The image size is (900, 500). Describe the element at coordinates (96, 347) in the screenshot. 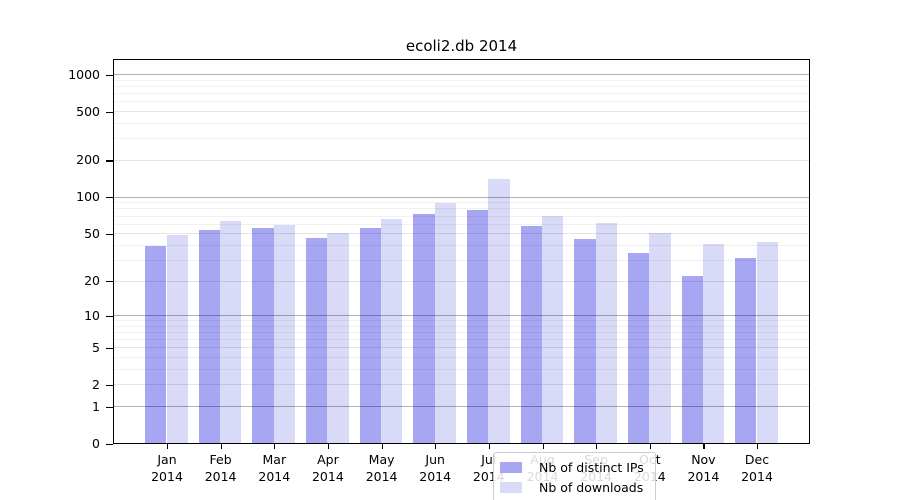

I see `y-tick-label-5: 5` at that location.